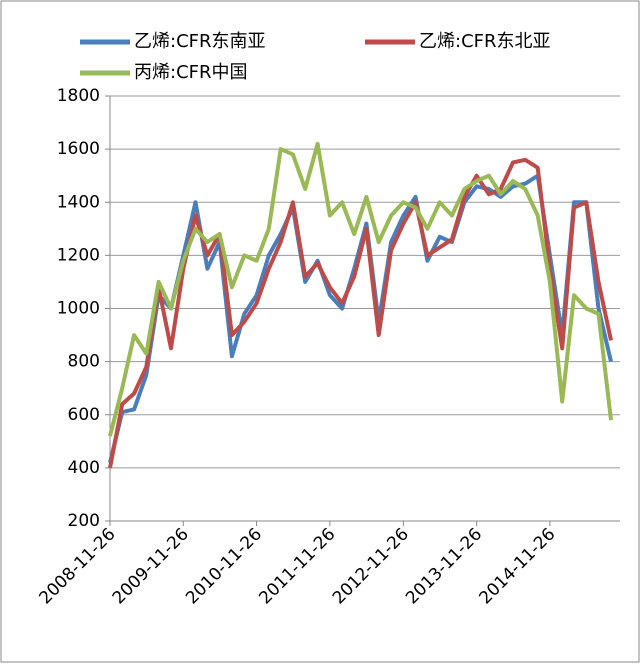 This screenshot has height=665, width=642. Describe the element at coordinates (78, 255) in the screenshot. I see `y-tick-label: 1200` at that location.